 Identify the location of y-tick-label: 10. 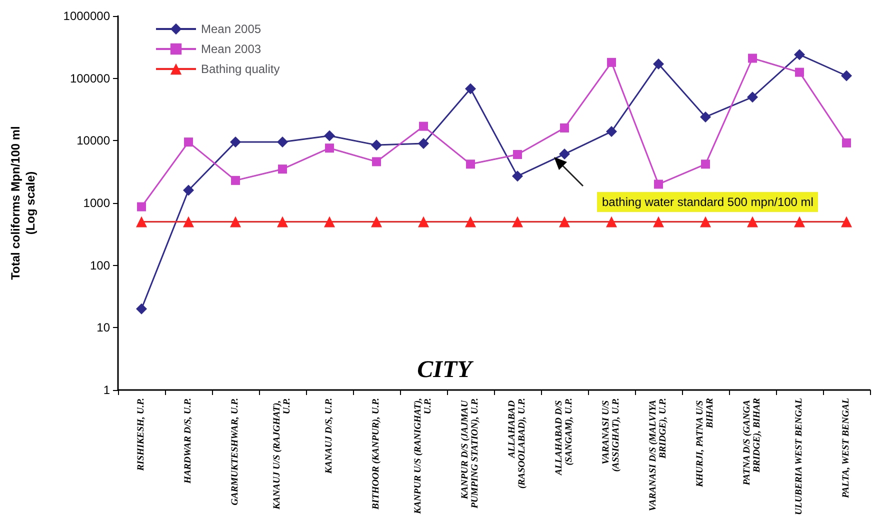
(103, 327).